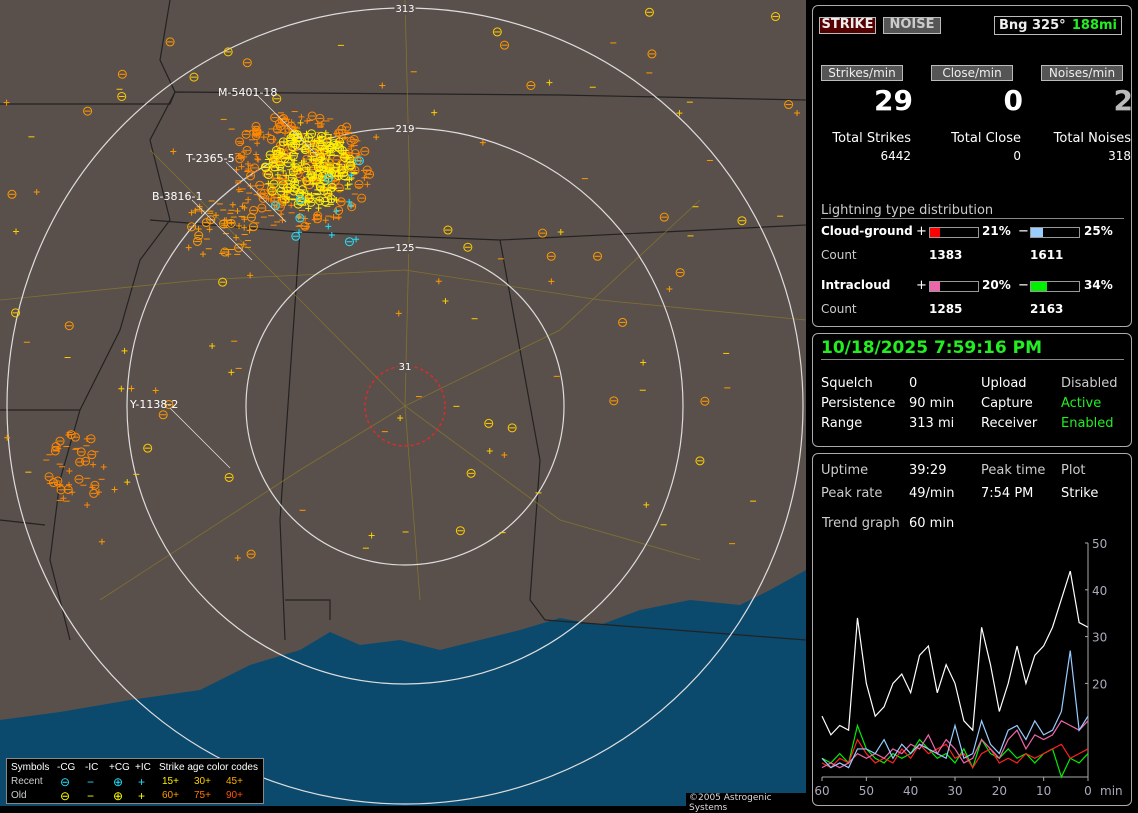 This screenshot has height=813, width=1138. Describe the element at coordinates (856, 285) in the screenshot. I see `ic-label: Intracloud` at that location.